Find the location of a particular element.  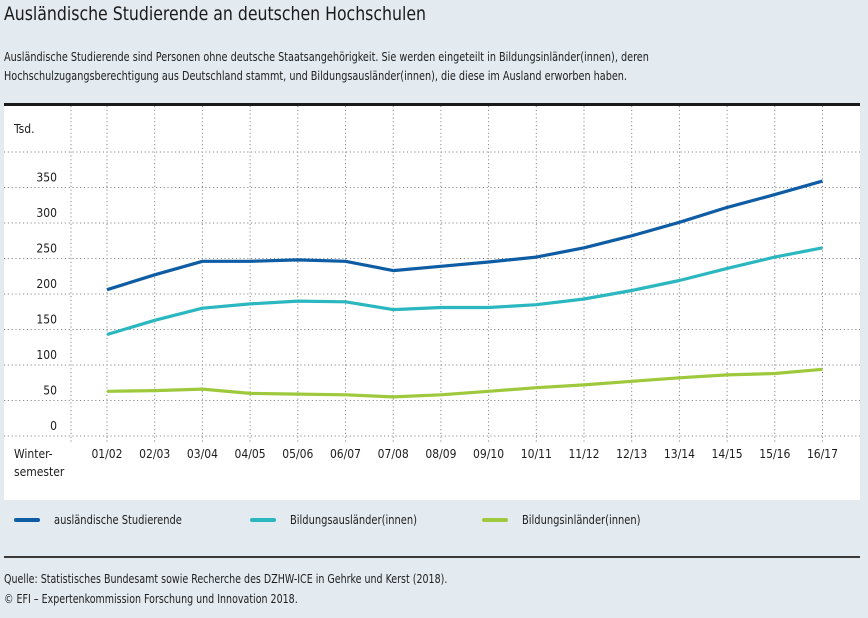

x-tick-label: 05/06 is located at coordinates (297, 454).